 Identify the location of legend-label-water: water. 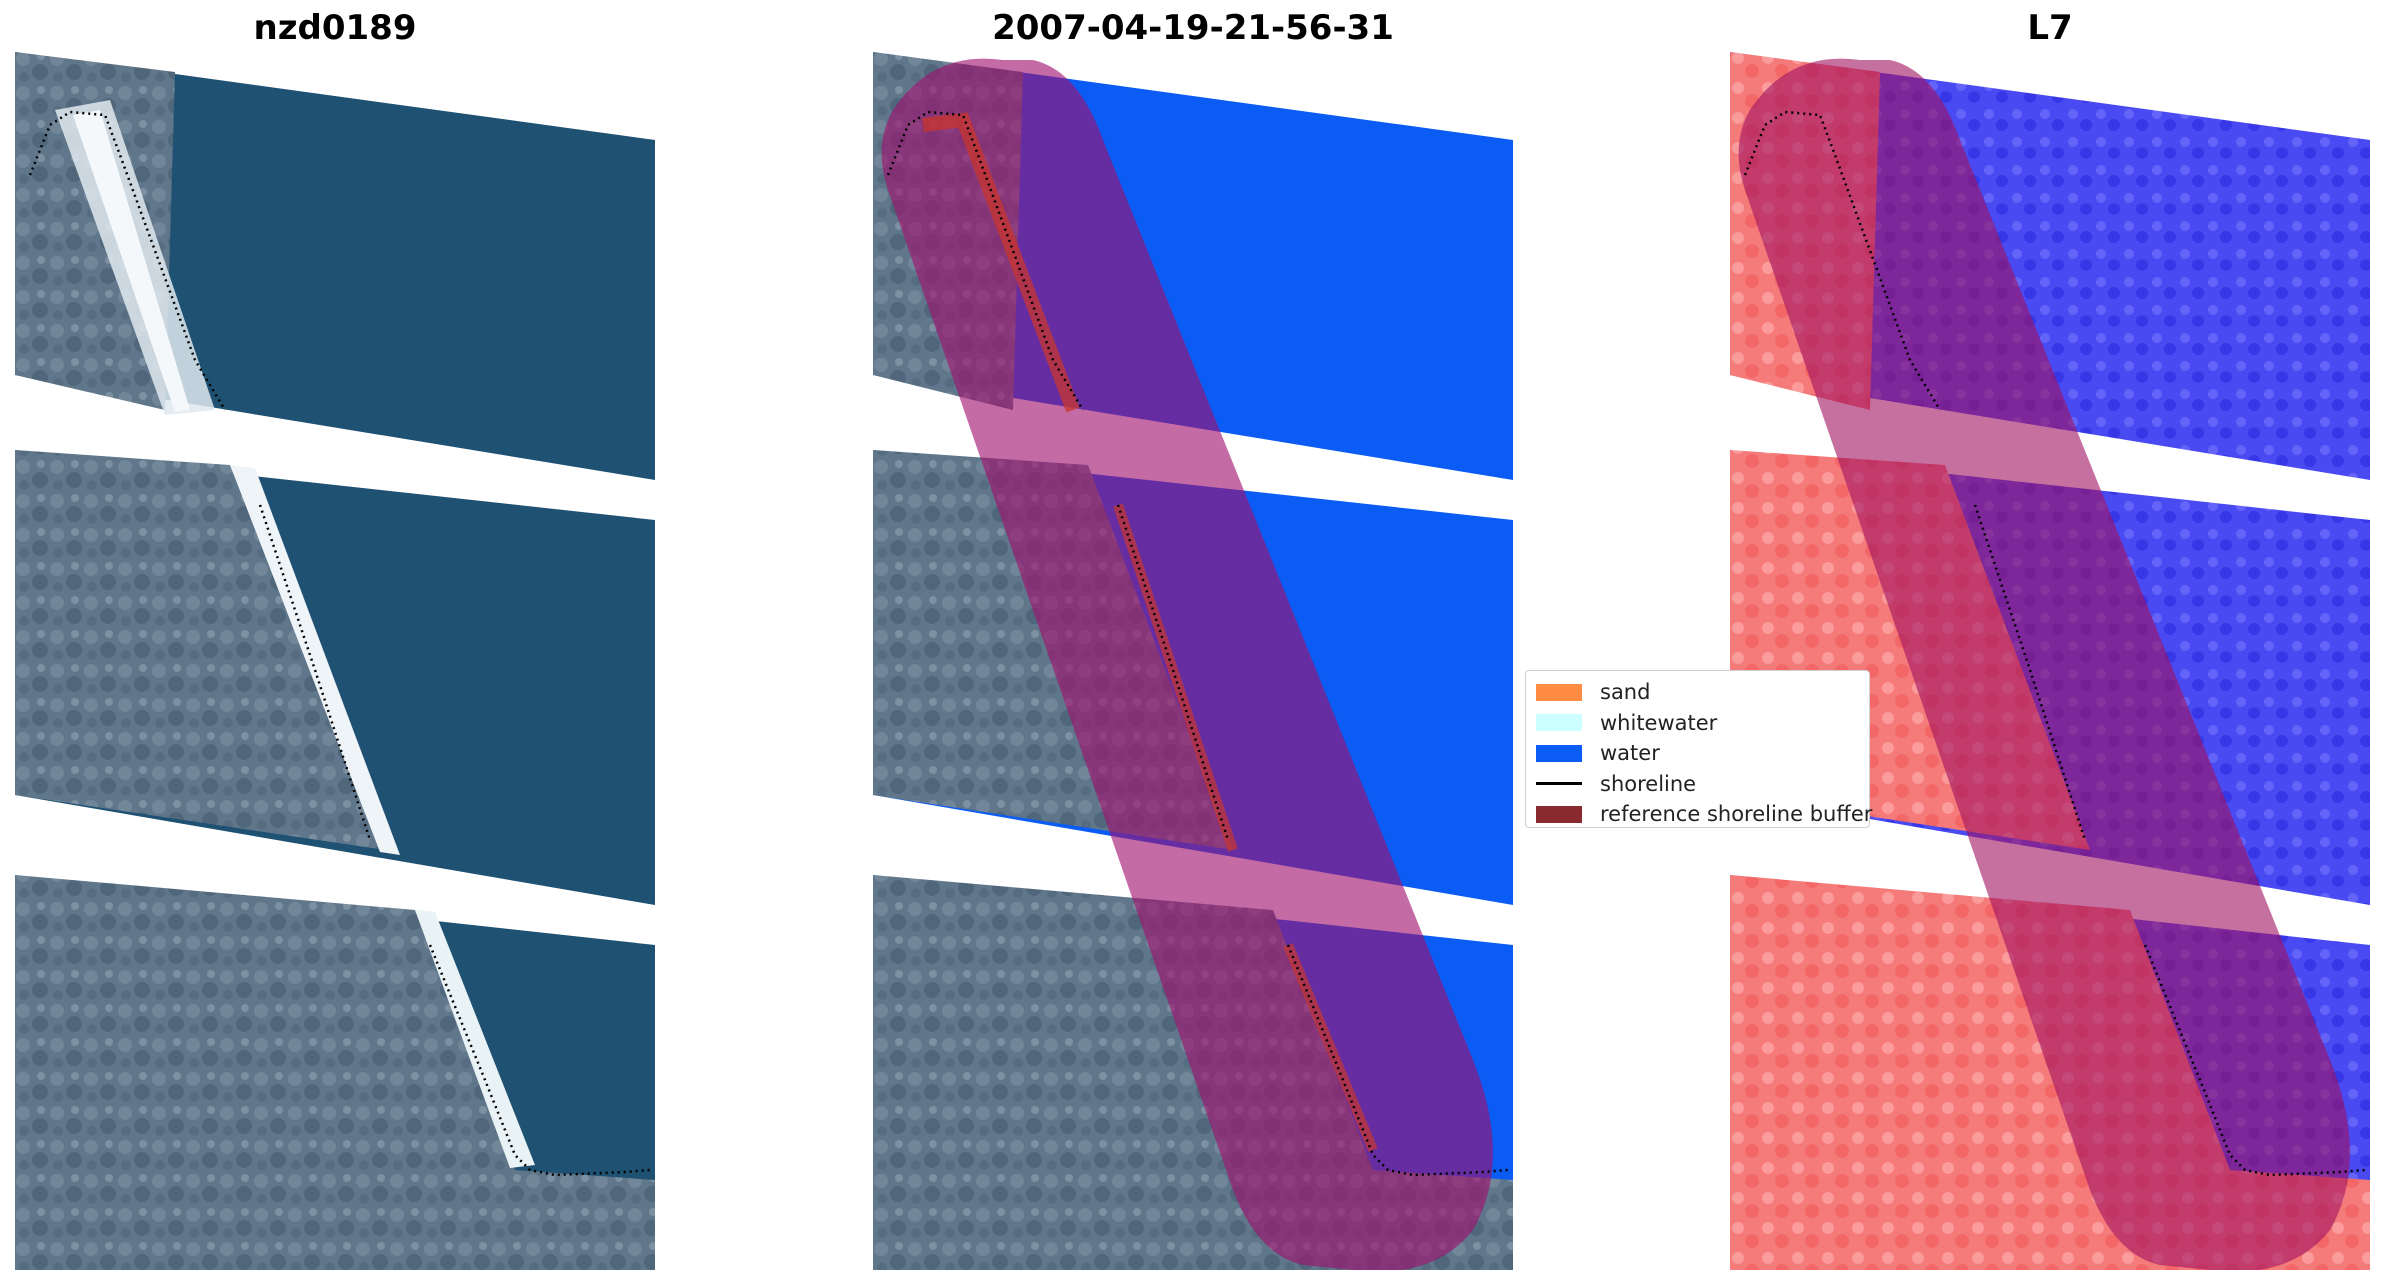
(1630, 753).